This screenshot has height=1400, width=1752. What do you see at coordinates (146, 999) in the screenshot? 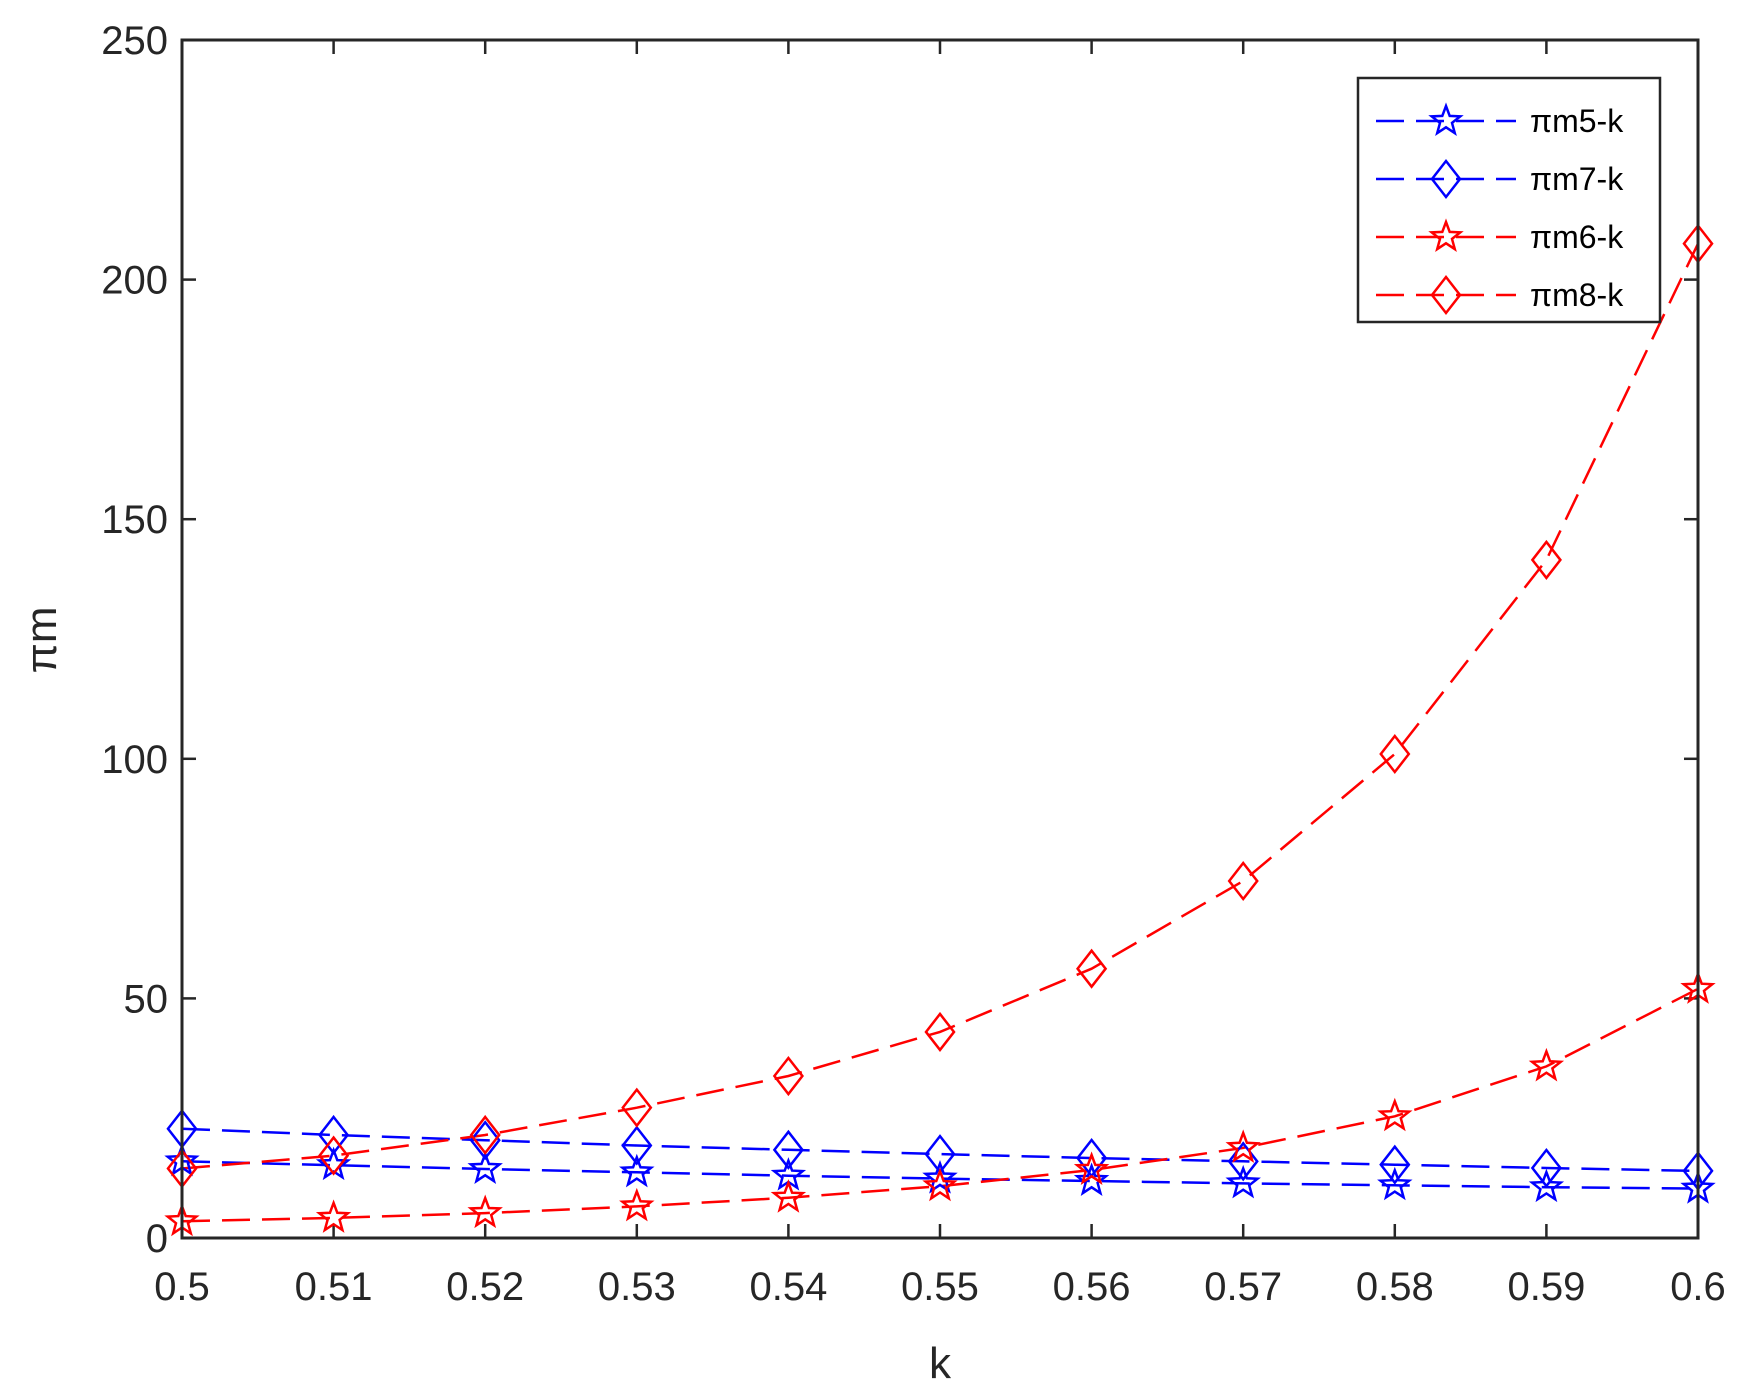
I see `y-tick-label: 50` at bounding box center [146, 999].